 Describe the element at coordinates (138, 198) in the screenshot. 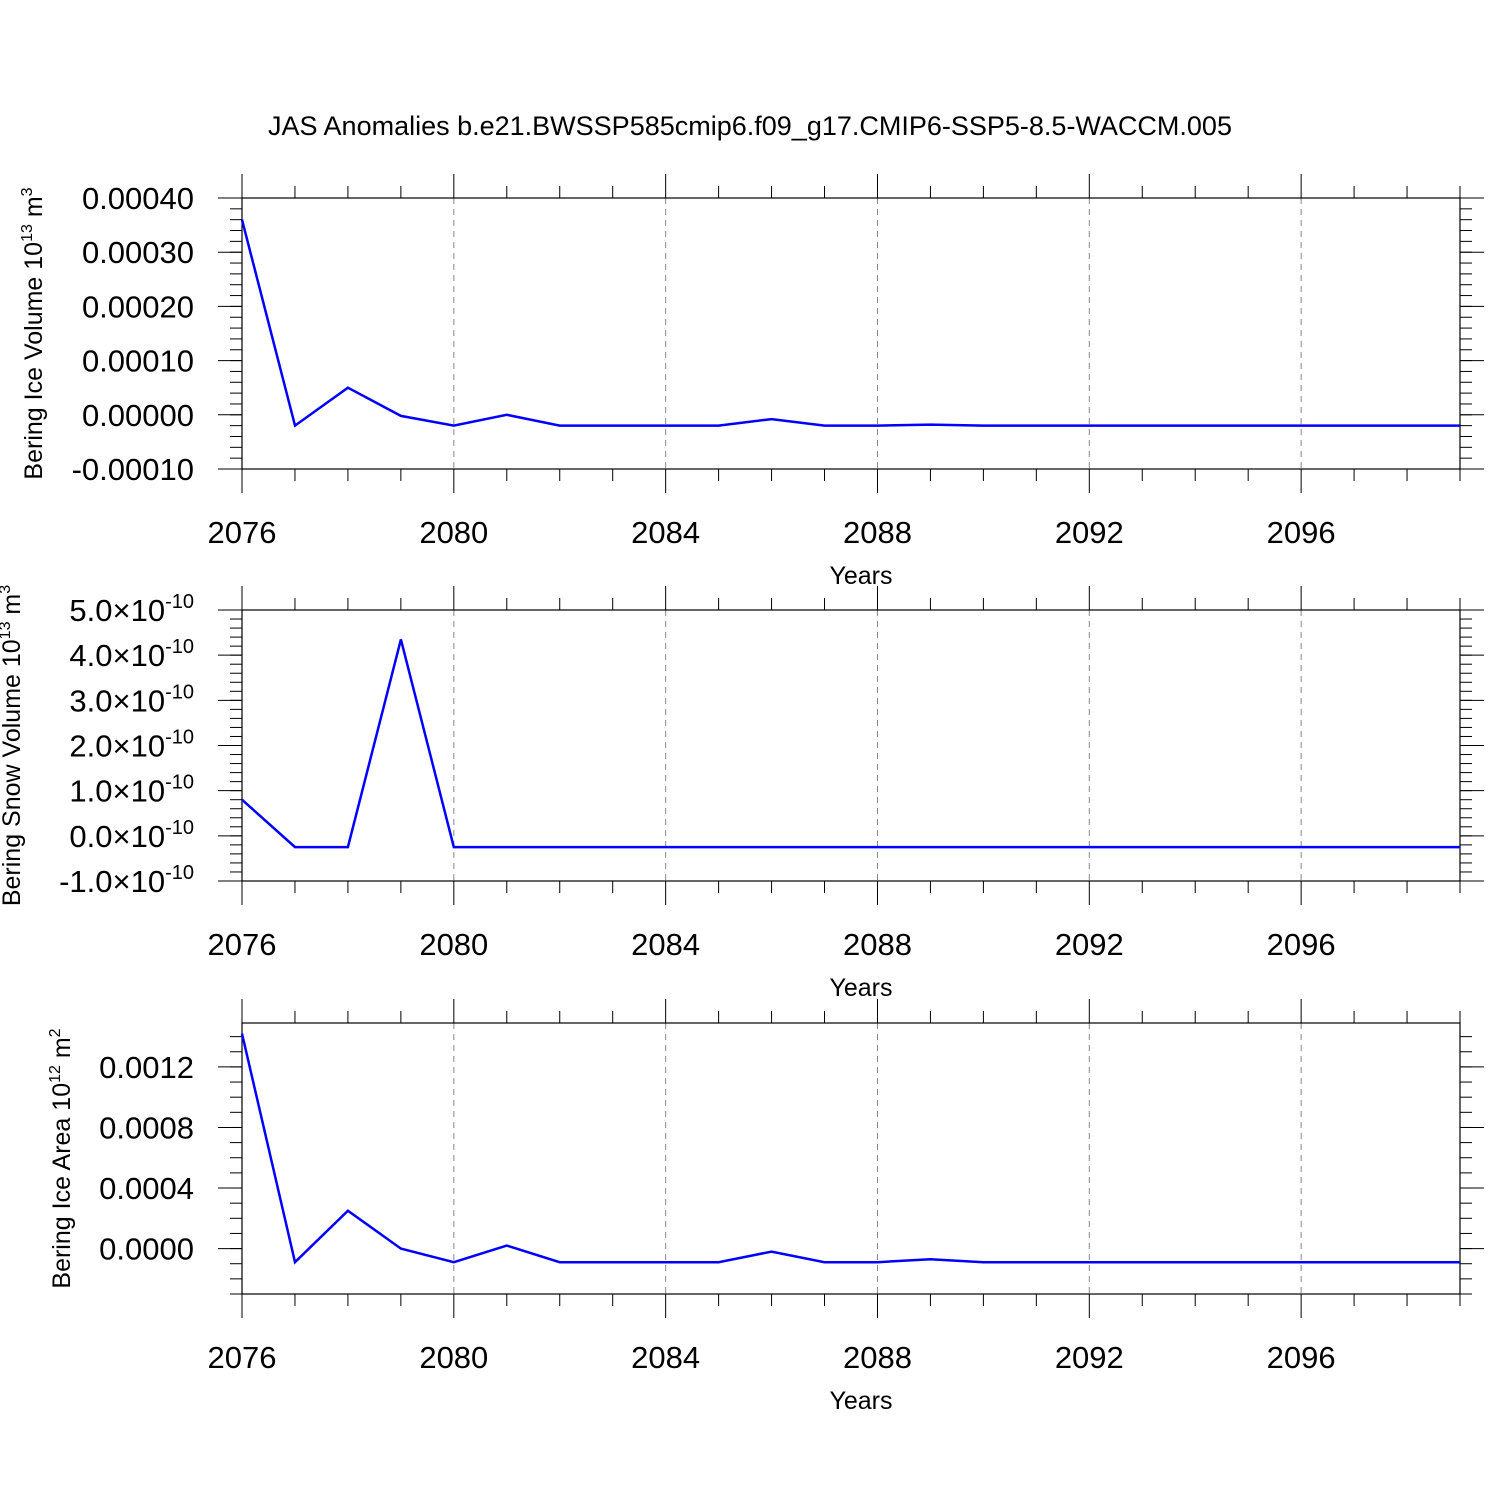

I see `y-tick-label: 0.00040` at that location.